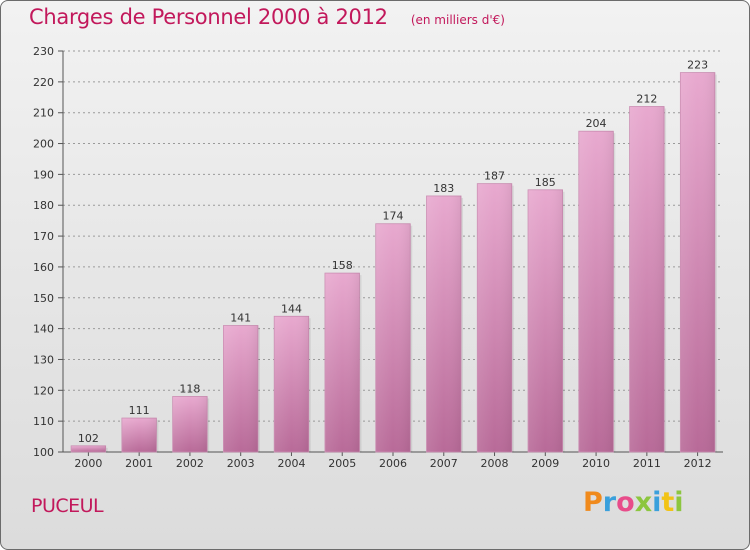  Describe the element at coordinates (342, 265) in the screenshot. I see `value-label: 158` at that location.